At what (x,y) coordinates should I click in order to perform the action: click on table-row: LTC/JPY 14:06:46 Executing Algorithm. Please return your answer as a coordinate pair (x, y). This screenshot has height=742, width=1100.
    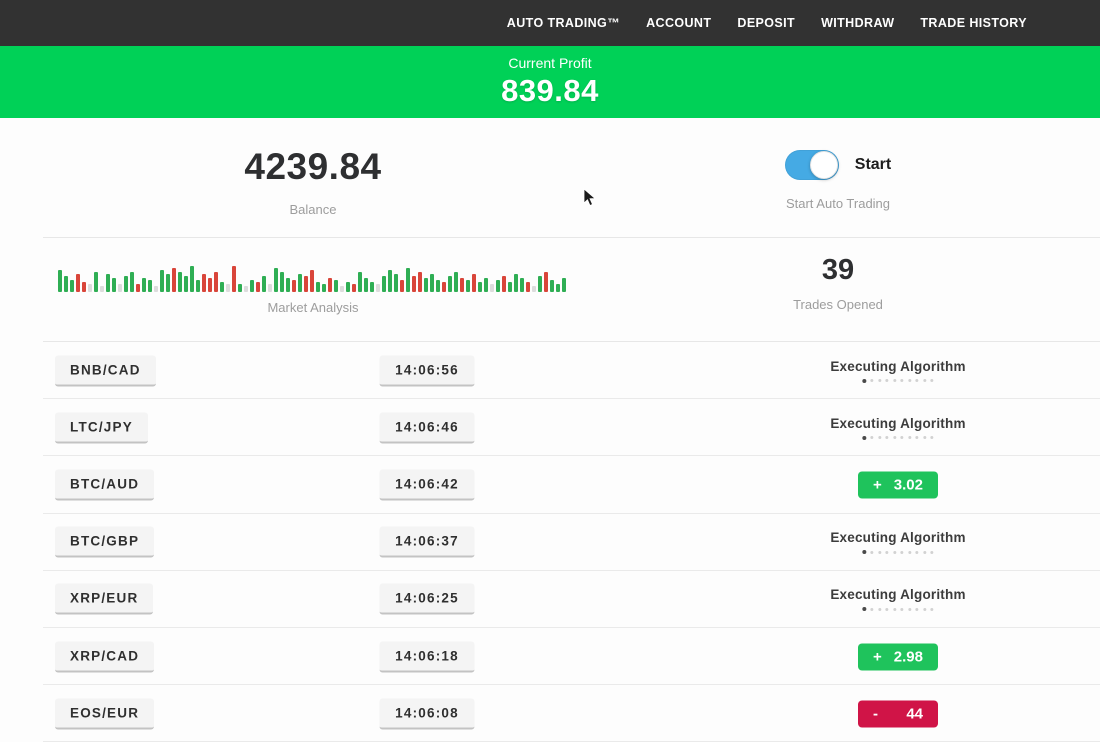
    Looking at the image, I should click on (550, 428).